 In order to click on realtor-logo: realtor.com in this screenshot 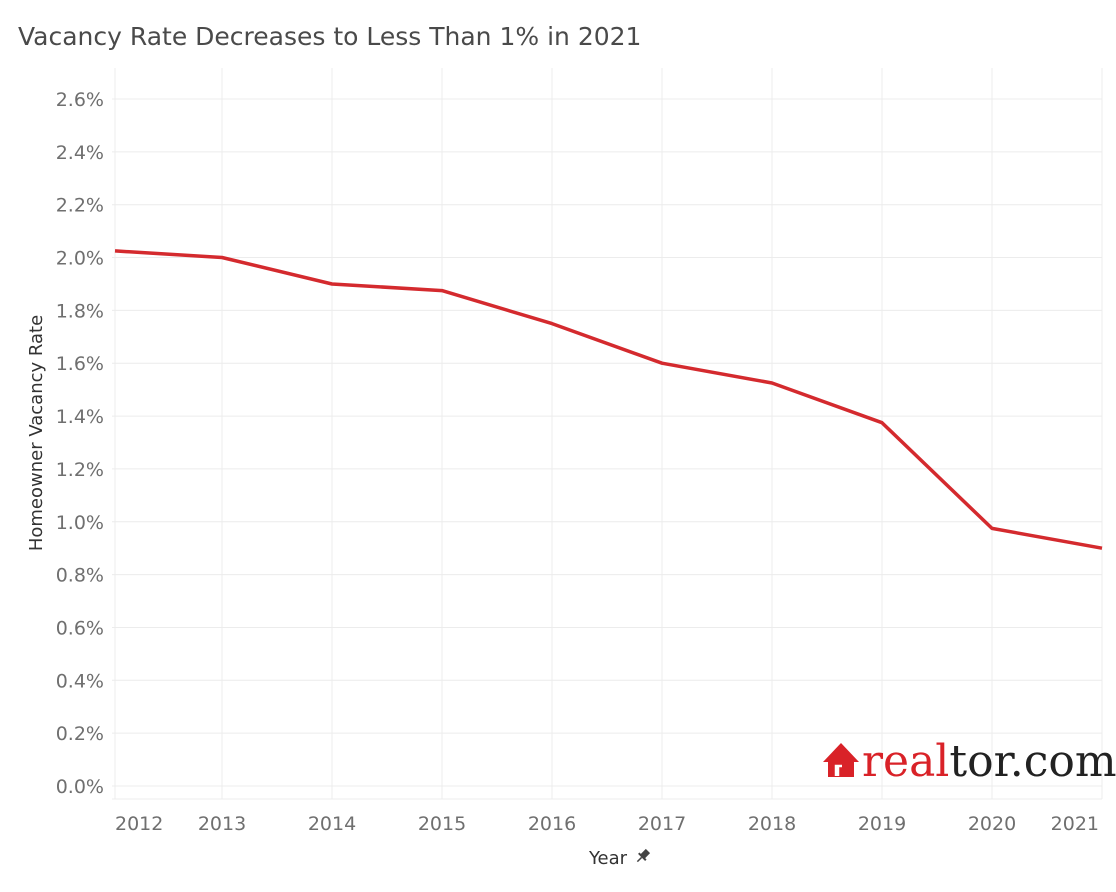, I will do `click(969, 761)`.